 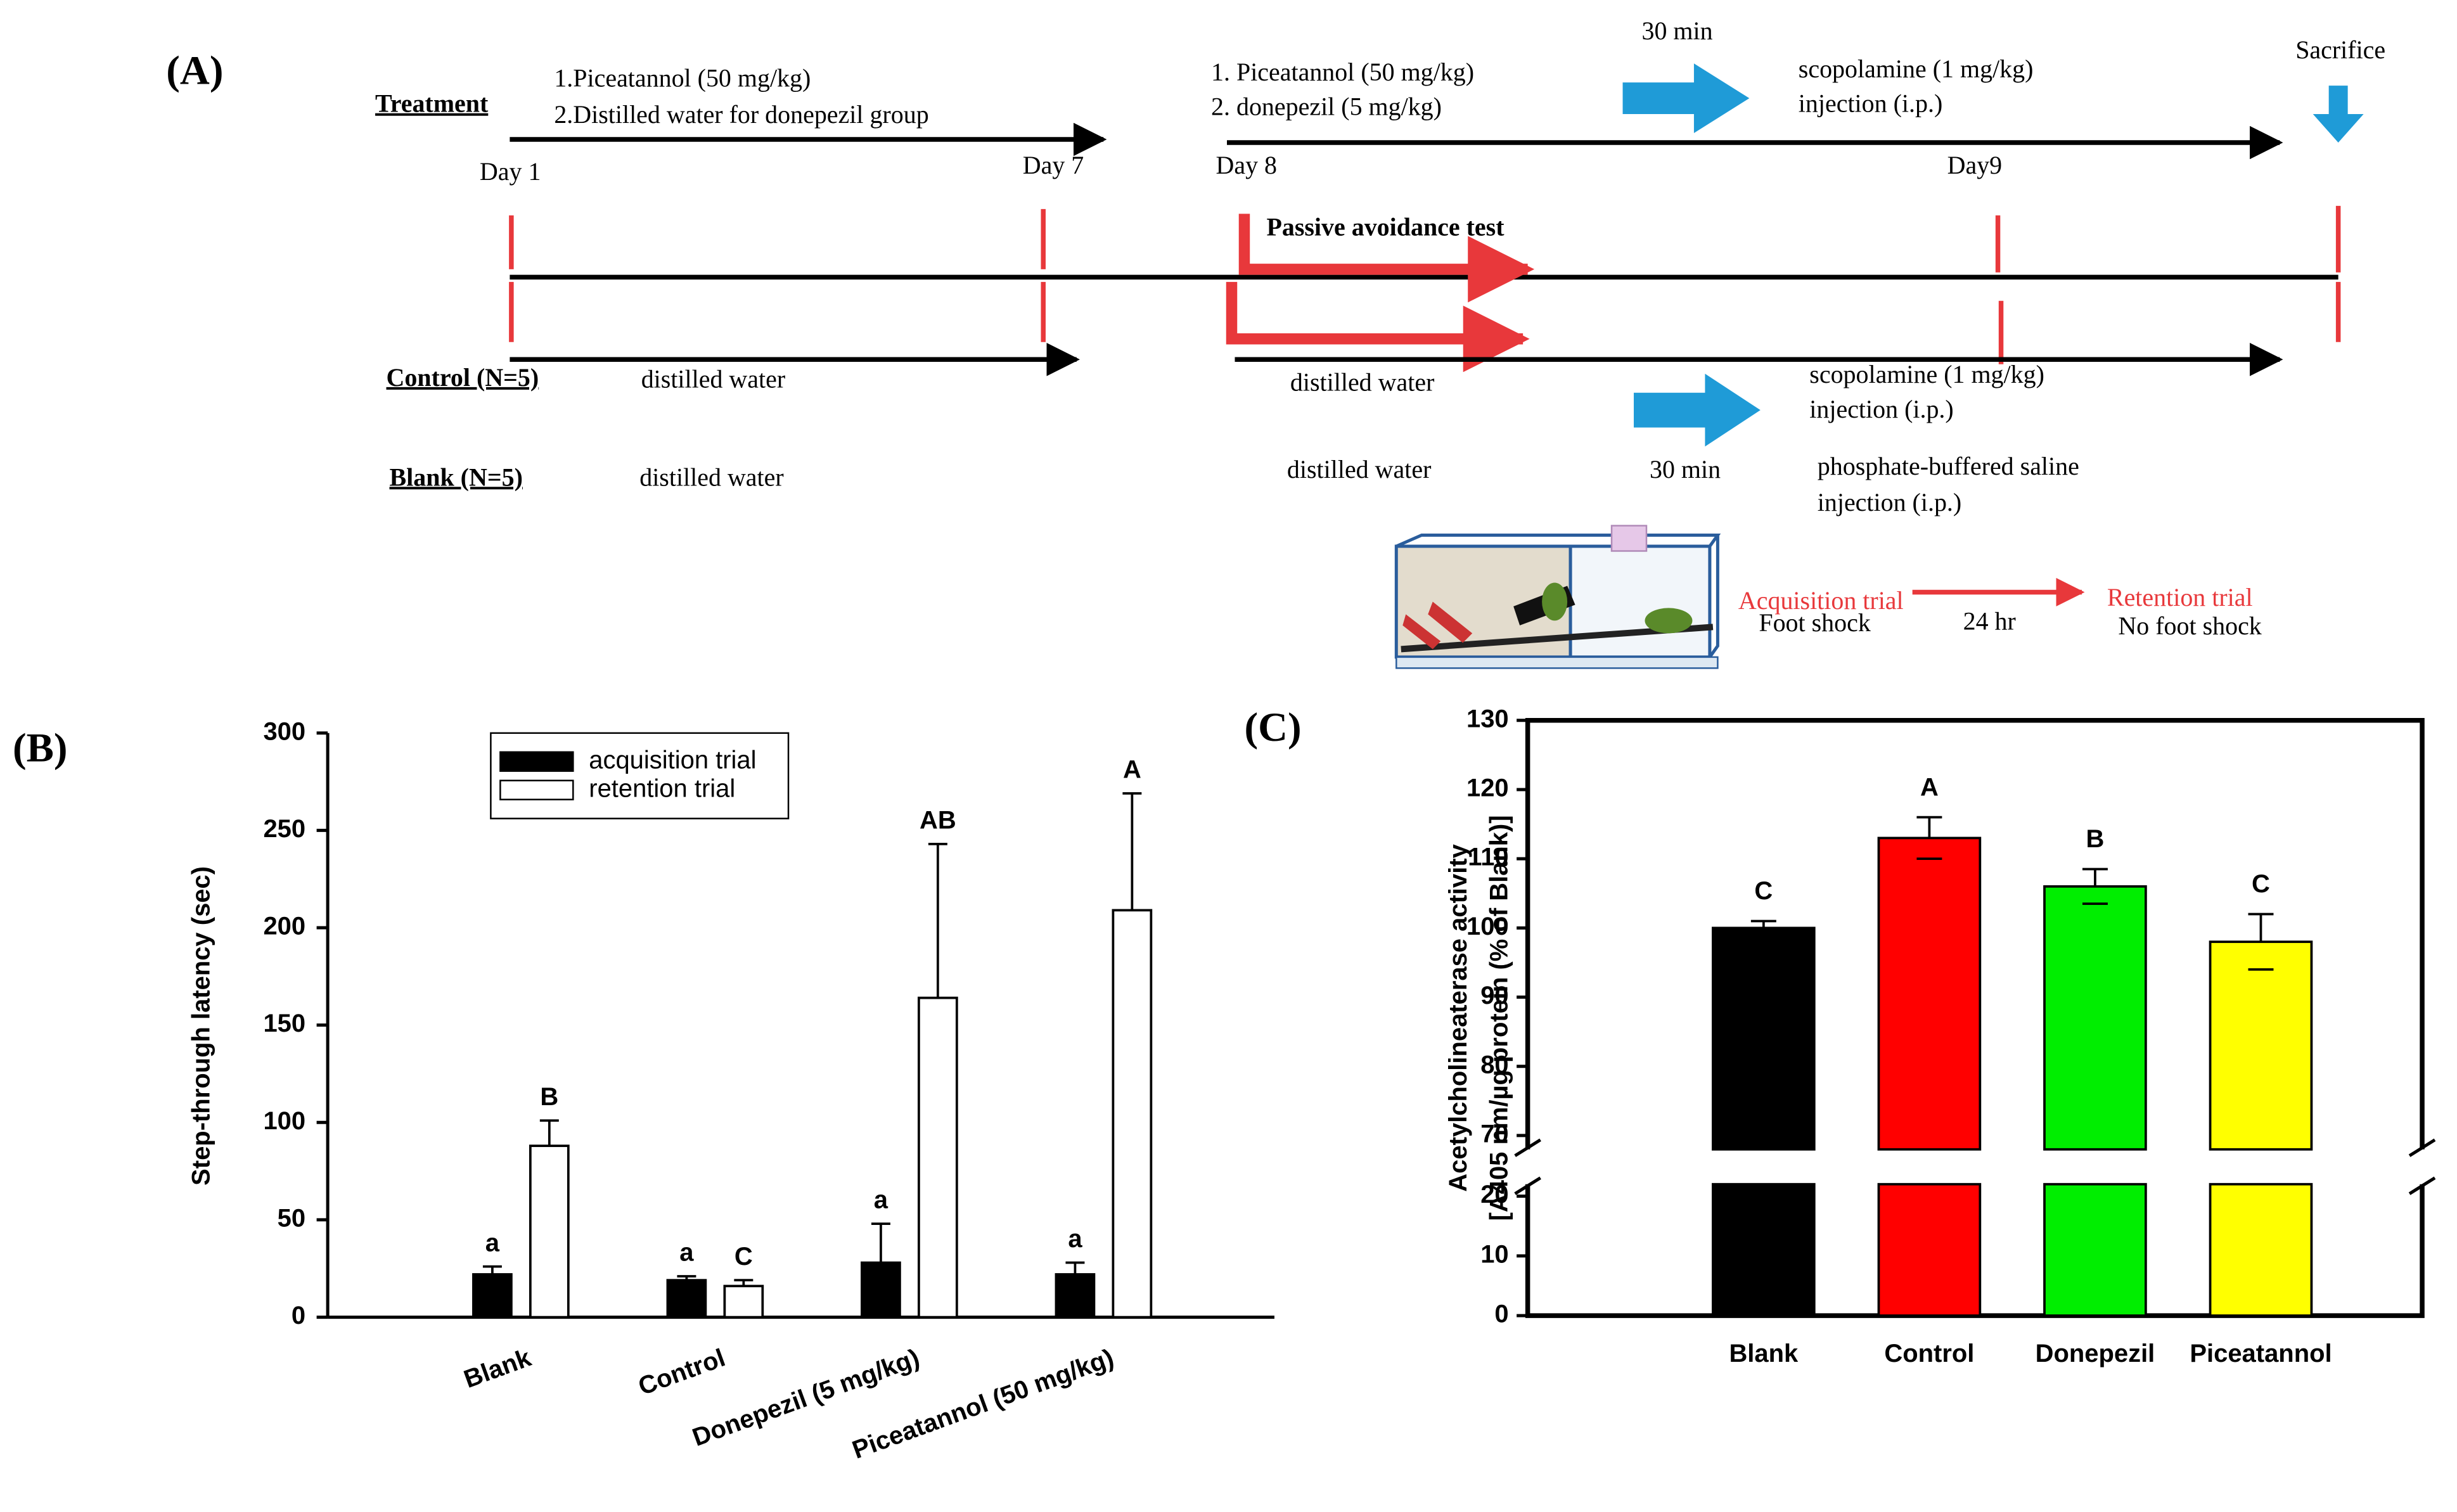 What do you see at coordinates (1458, 1018) in the screenshot?
I see `y-axis-label: Acetylcholineaterase activity` at bounding box center [1458, 1018].